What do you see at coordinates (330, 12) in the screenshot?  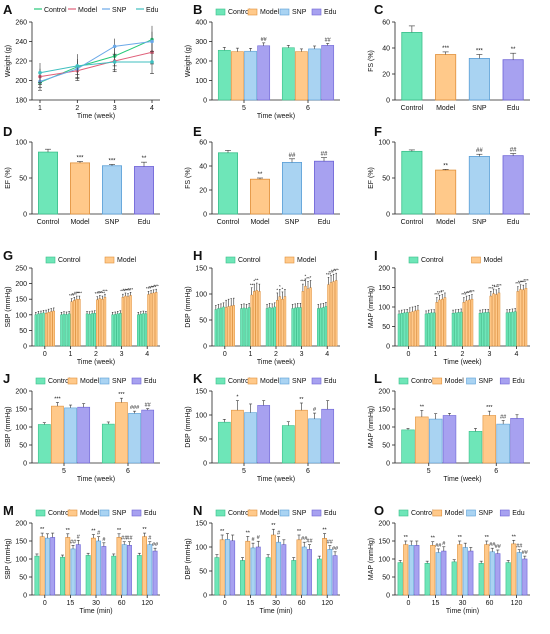 I see `legend-label: Edu` at bounding box center [330, 12].